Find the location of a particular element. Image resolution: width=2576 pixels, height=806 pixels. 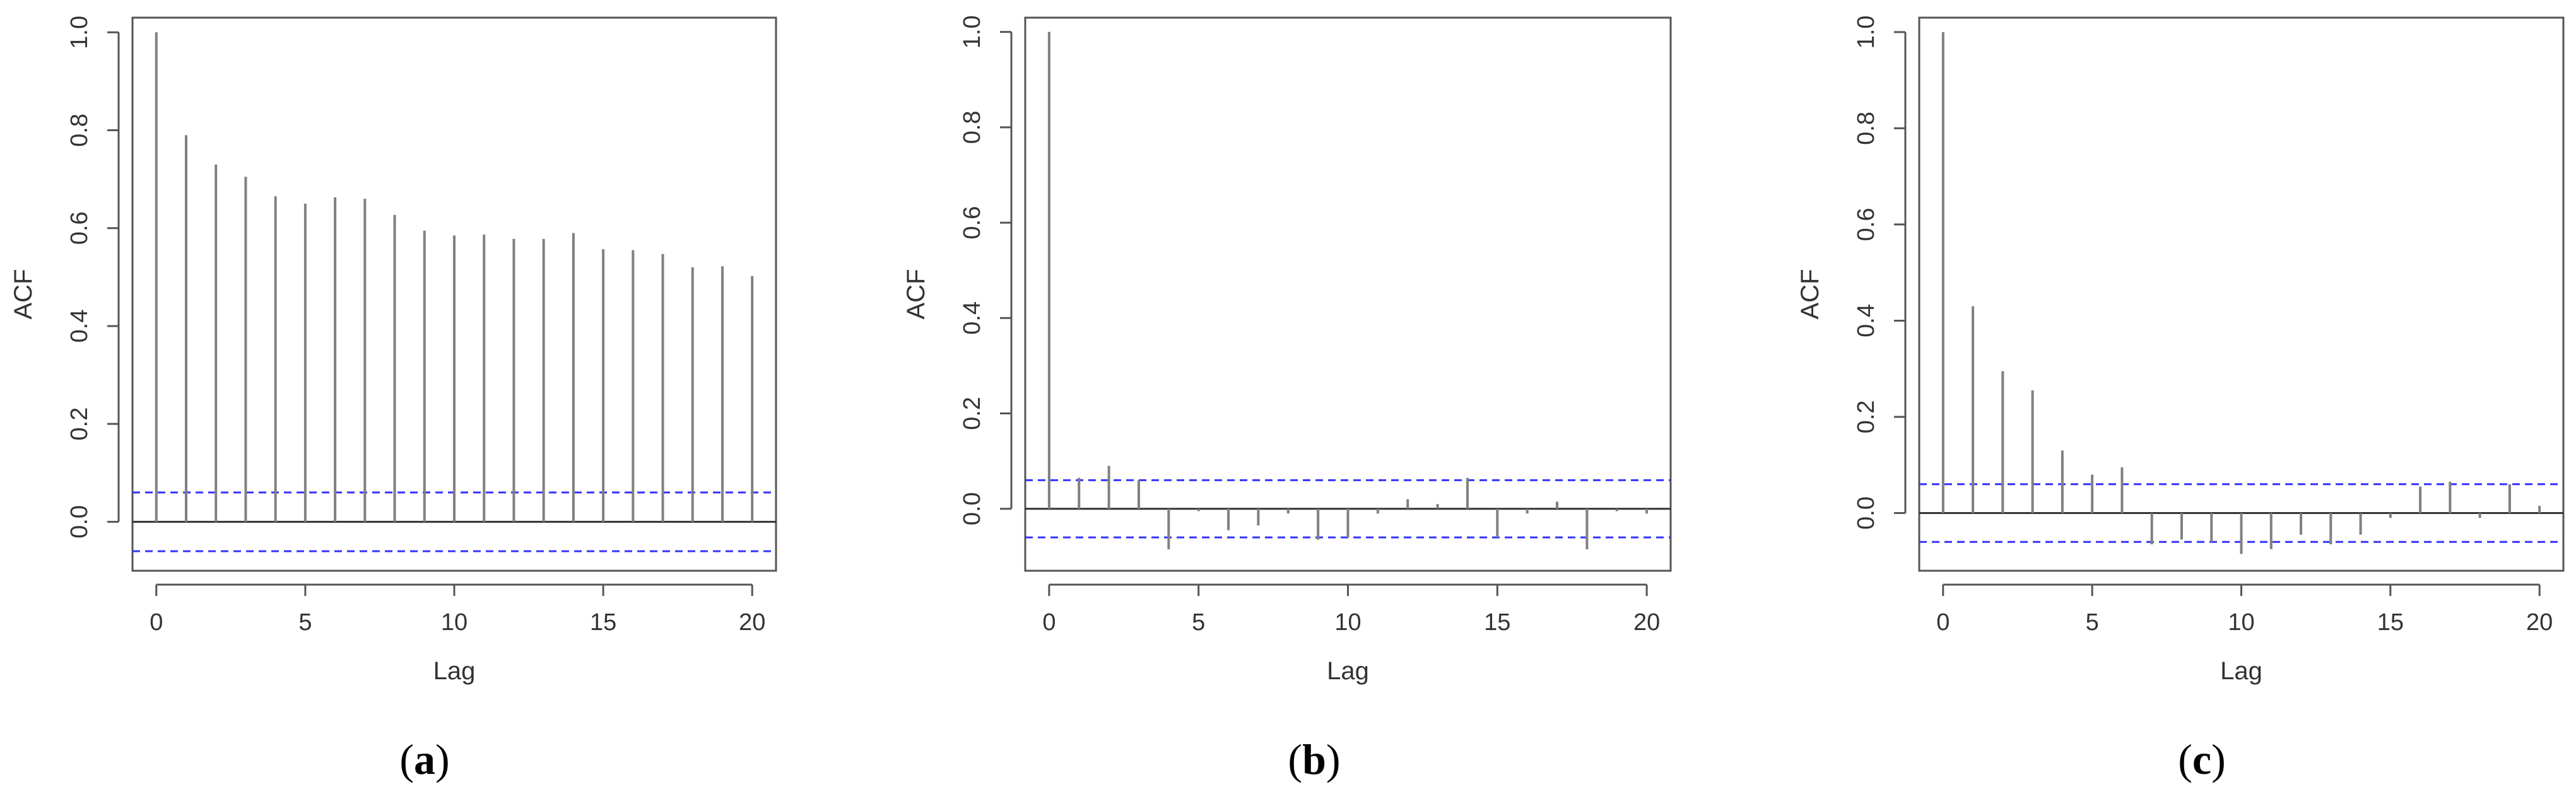

caption-c-letter: c is located at coordinates (2202, 759).